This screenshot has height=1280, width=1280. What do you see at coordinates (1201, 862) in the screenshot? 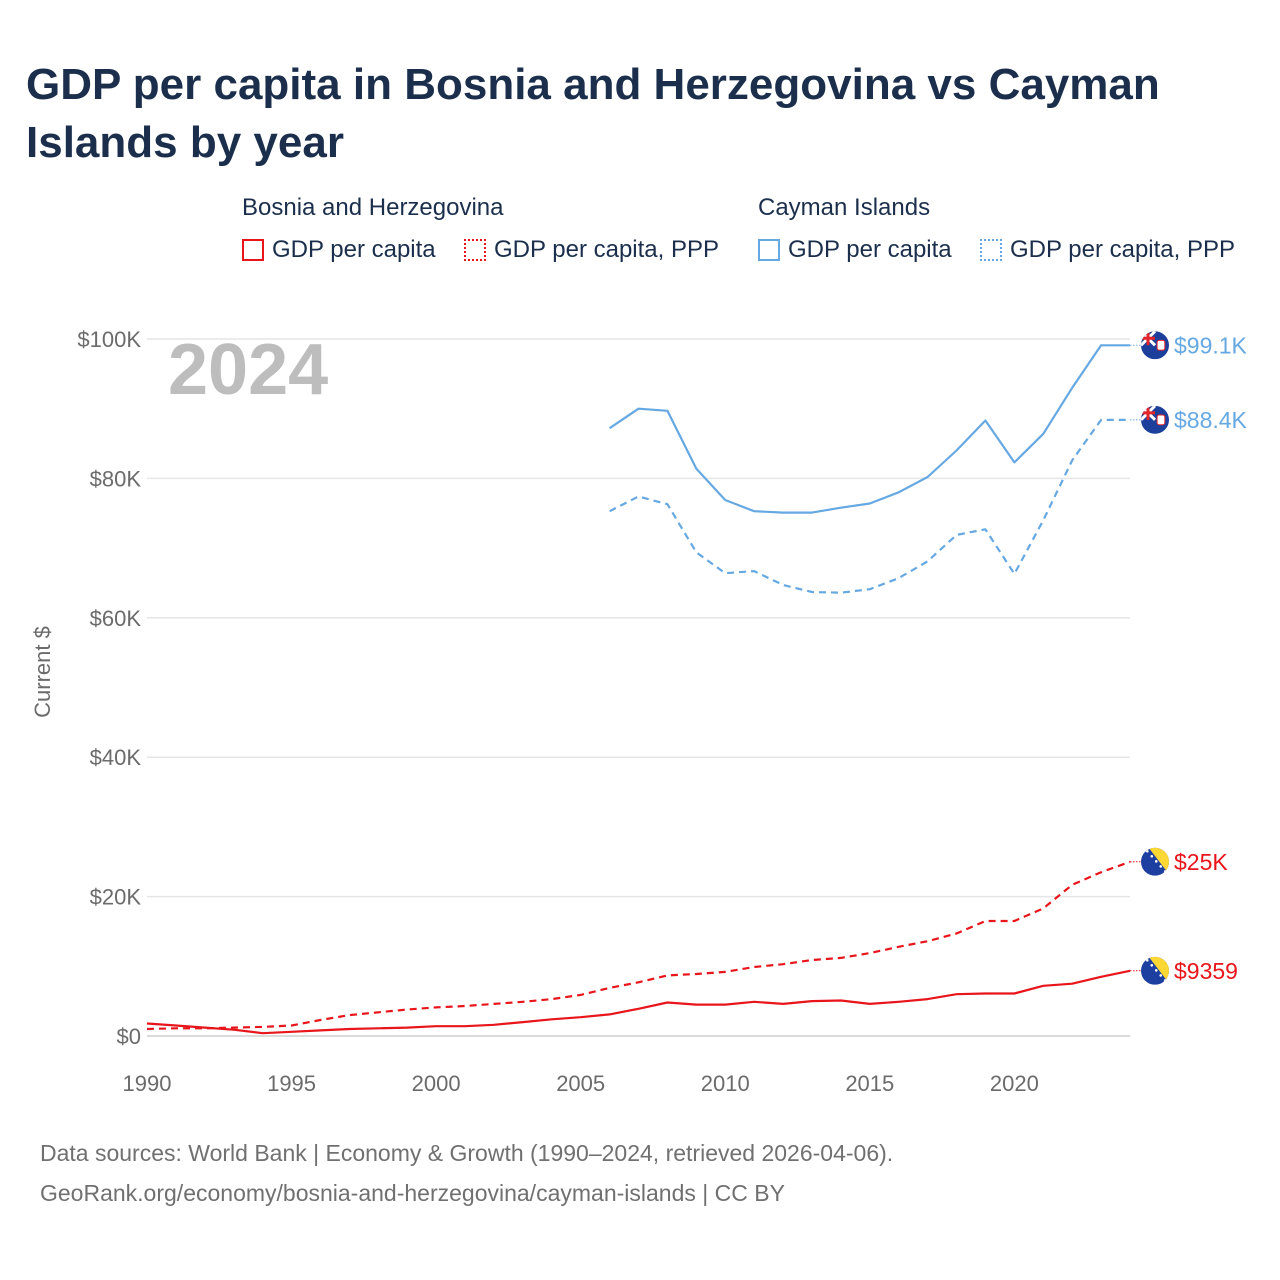
I see `end-value-label: $25K` at bounding box center [1201, 862].